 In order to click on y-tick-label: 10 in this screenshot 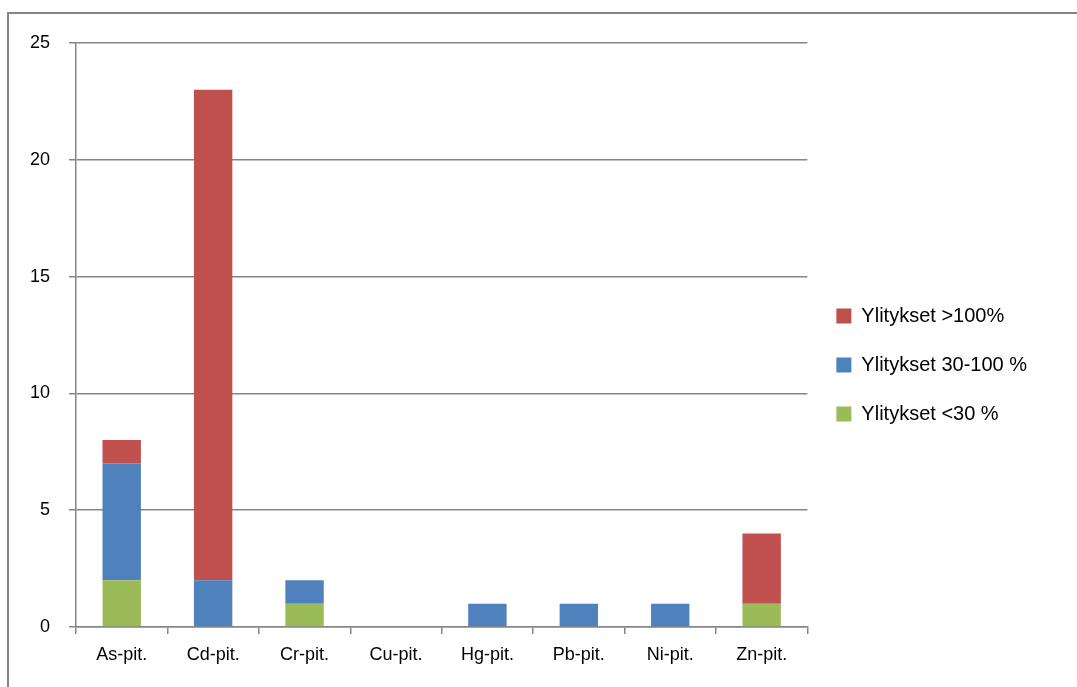, I will do `click(39, 392)`.